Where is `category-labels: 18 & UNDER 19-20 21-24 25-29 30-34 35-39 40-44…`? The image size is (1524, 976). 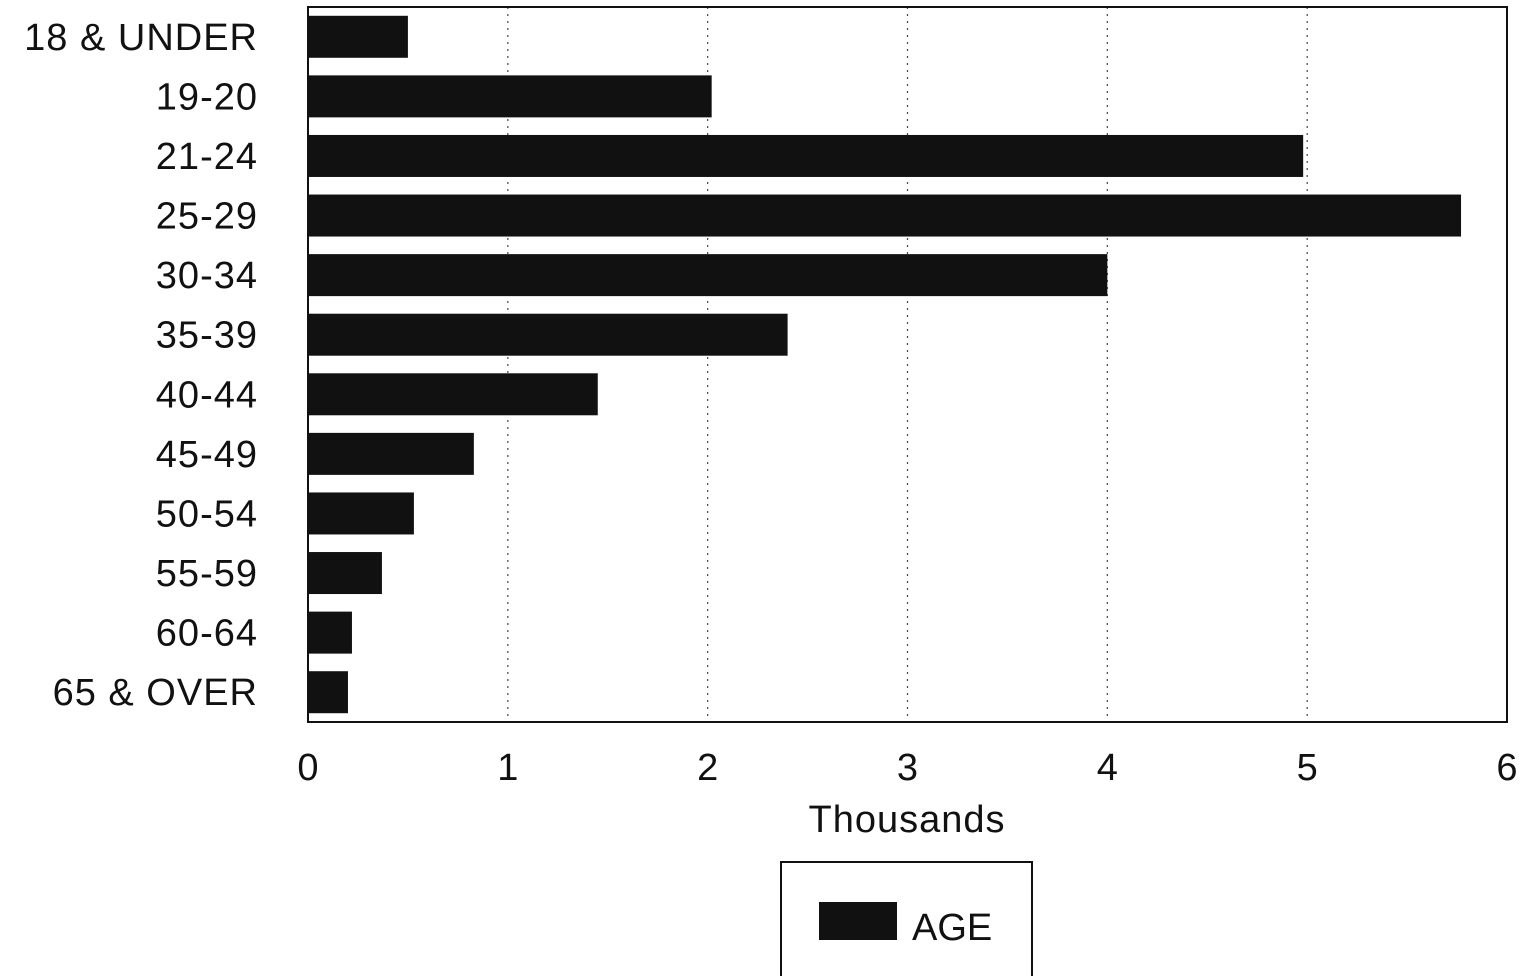
category-labels: 18 & UNDER 19-20 21-24 25-29 30-34 35-39 40-44… is located at coordinates (141, 365).